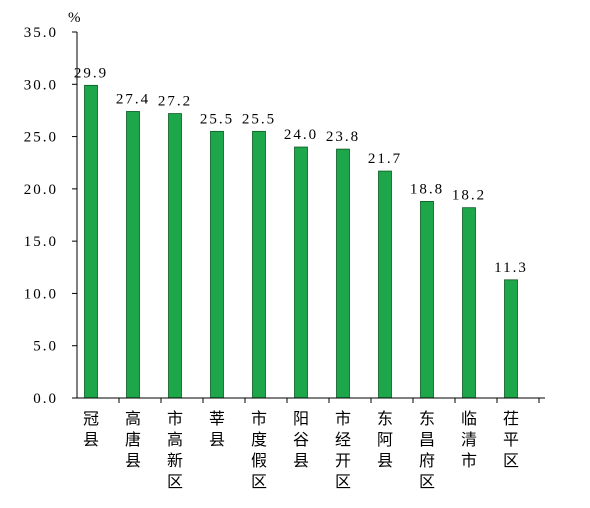  I want to click on y-unit-label: %, so click(74, 18).